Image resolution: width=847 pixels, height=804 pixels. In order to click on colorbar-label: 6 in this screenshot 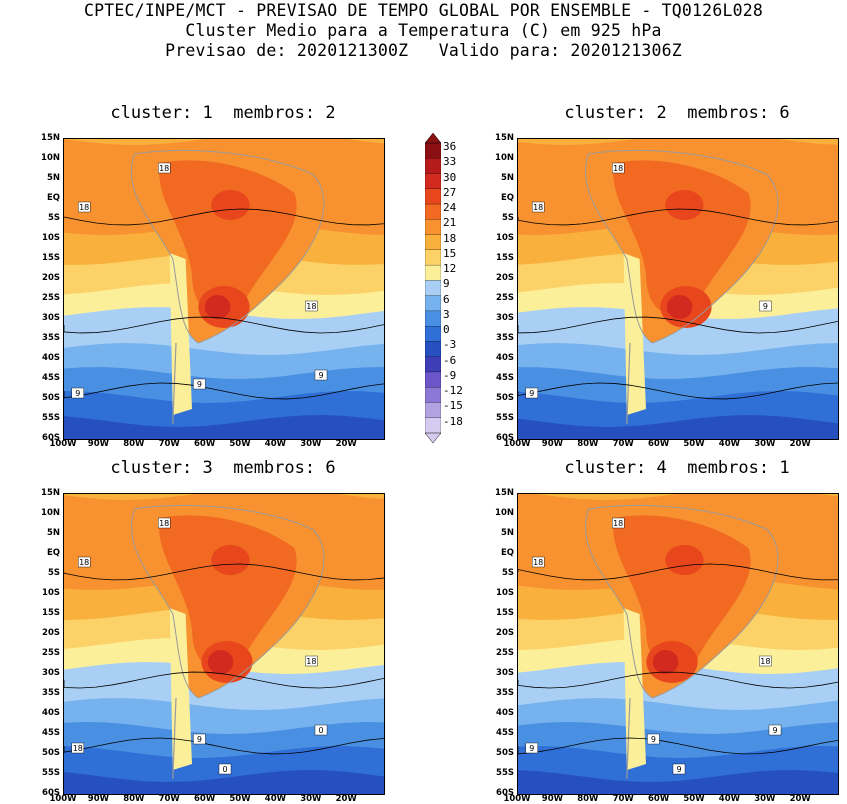, I will do `click(446, 299)`.